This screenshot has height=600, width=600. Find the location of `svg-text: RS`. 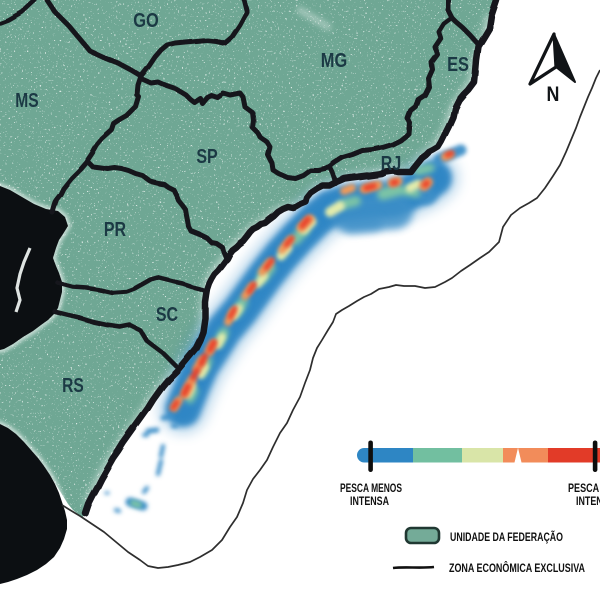

svg-text: RS is located at coordinates (73, 385).